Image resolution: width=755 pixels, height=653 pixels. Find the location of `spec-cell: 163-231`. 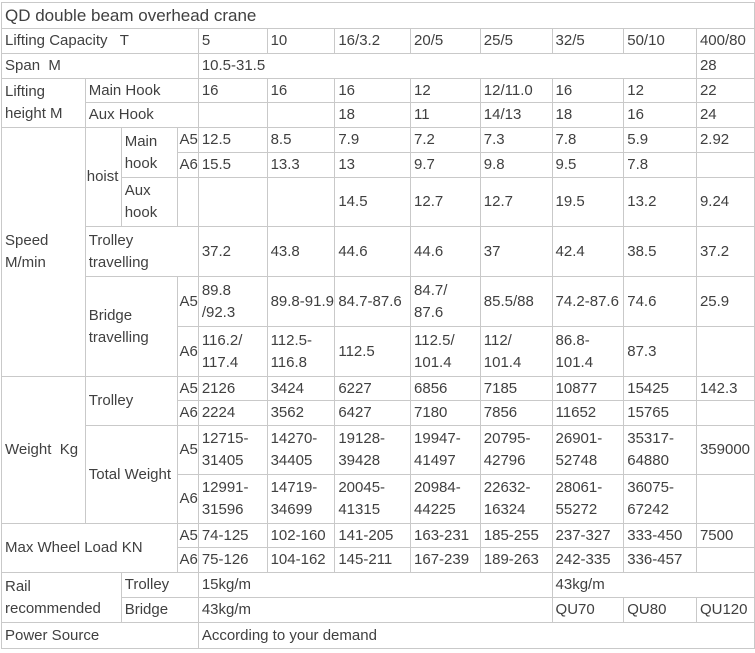

spec-cell: 163-231 is located at coordinates (445, 535).